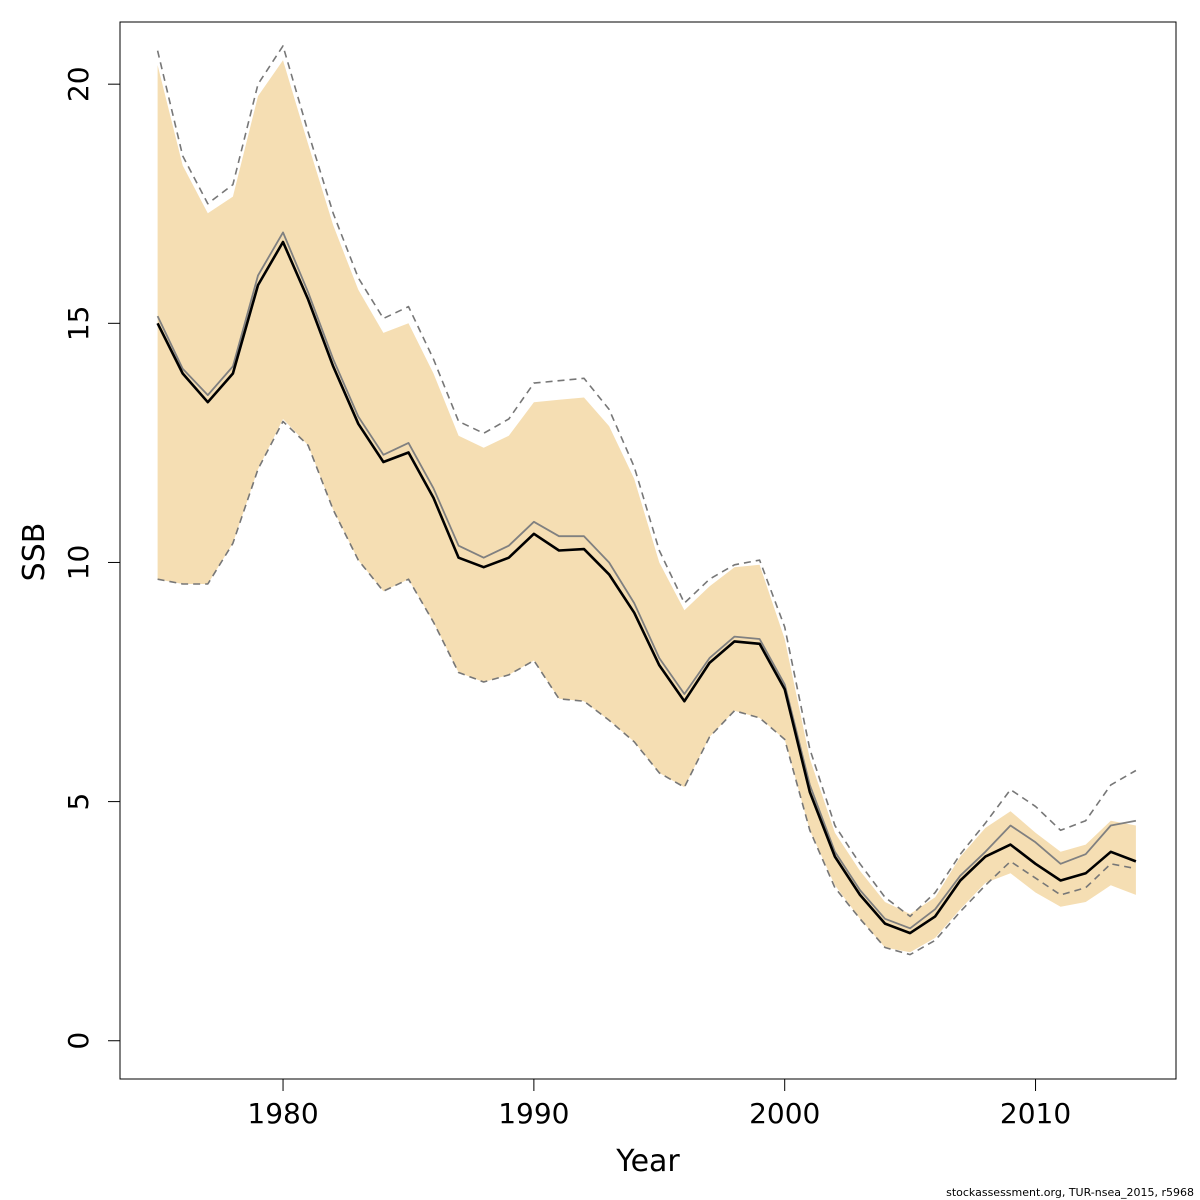 Image resolution: width=1200 pixels, height=1200 pixels. I want to click on x-tick-label: 2000, so click(784, 1113).